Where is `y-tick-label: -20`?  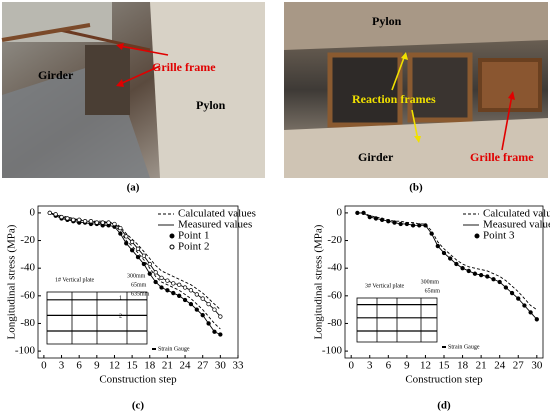 y-tick-label: -20 is located at coordinates (334, 240).